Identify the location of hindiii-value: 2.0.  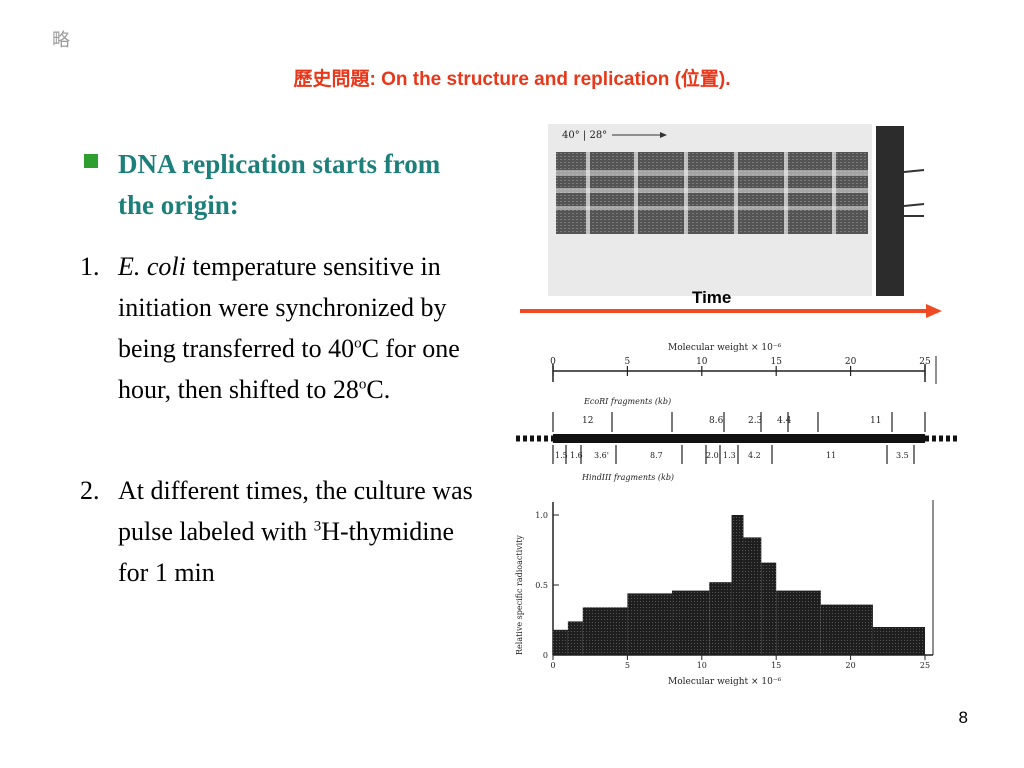
(712, 455).